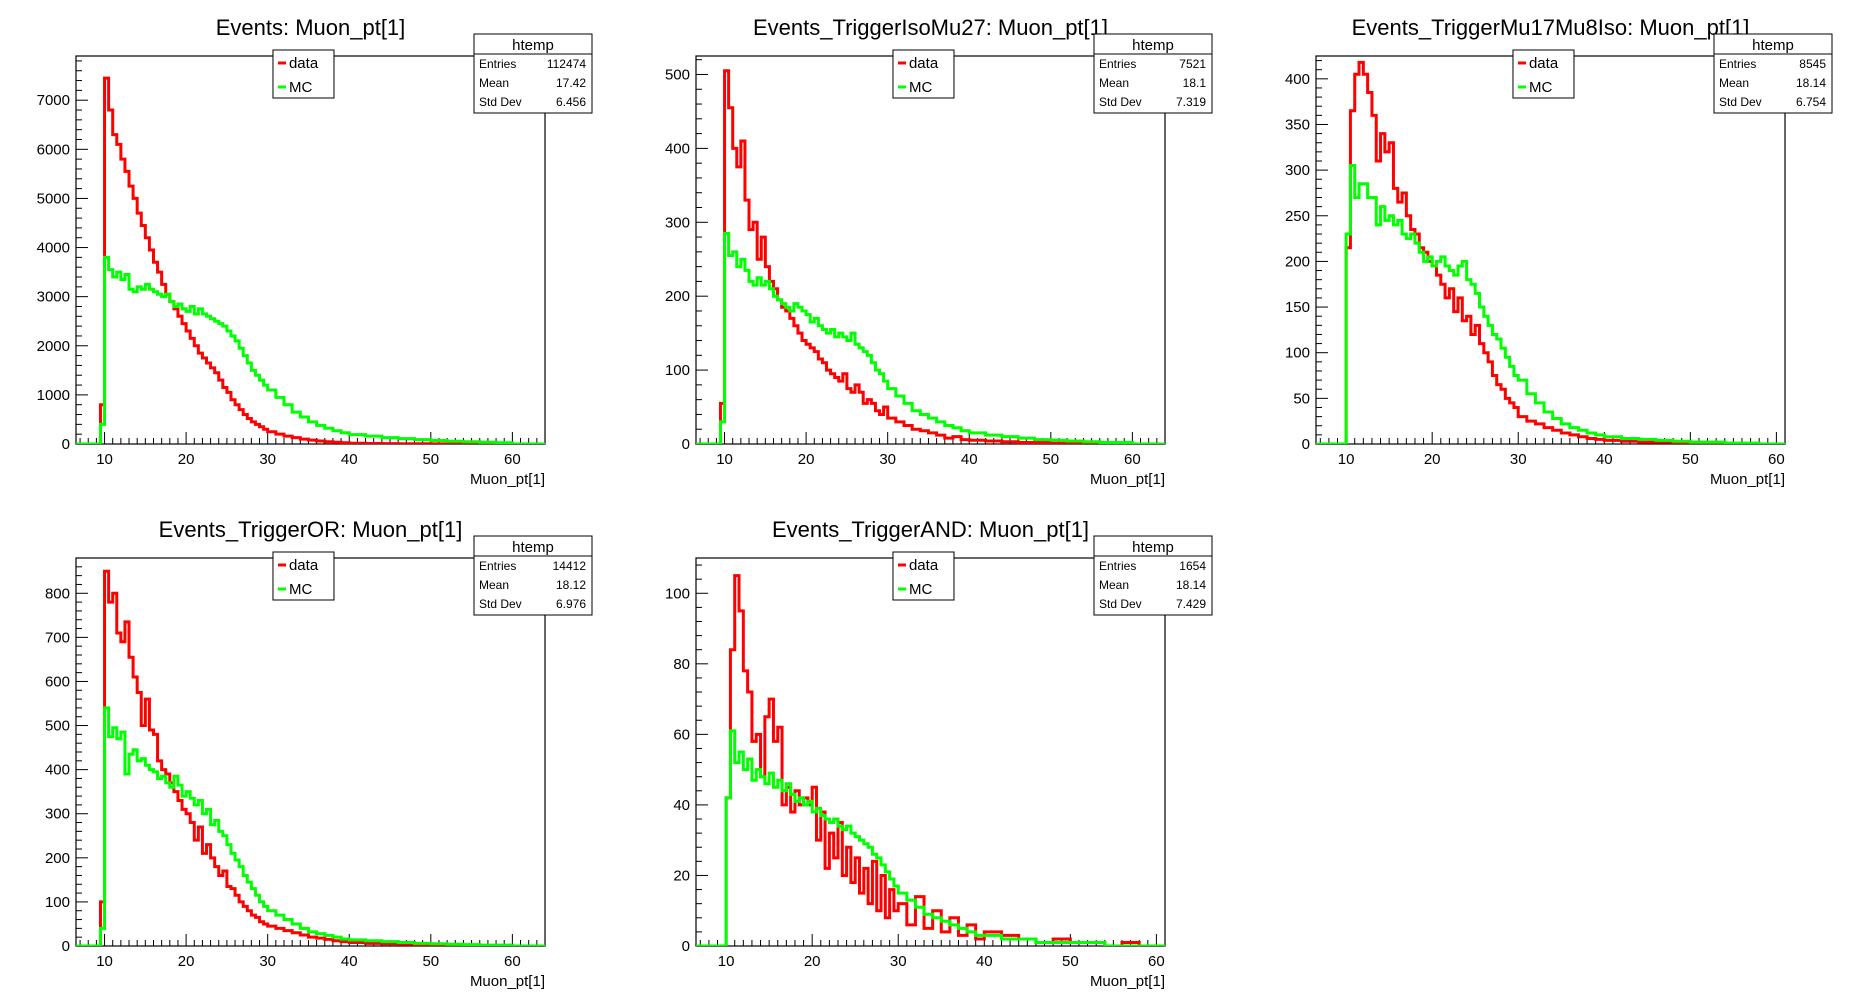  What do you see at coordinates (681, 875) in the screenshot?
I see `y-tick-label: 20` at bounding box center [681, 875].